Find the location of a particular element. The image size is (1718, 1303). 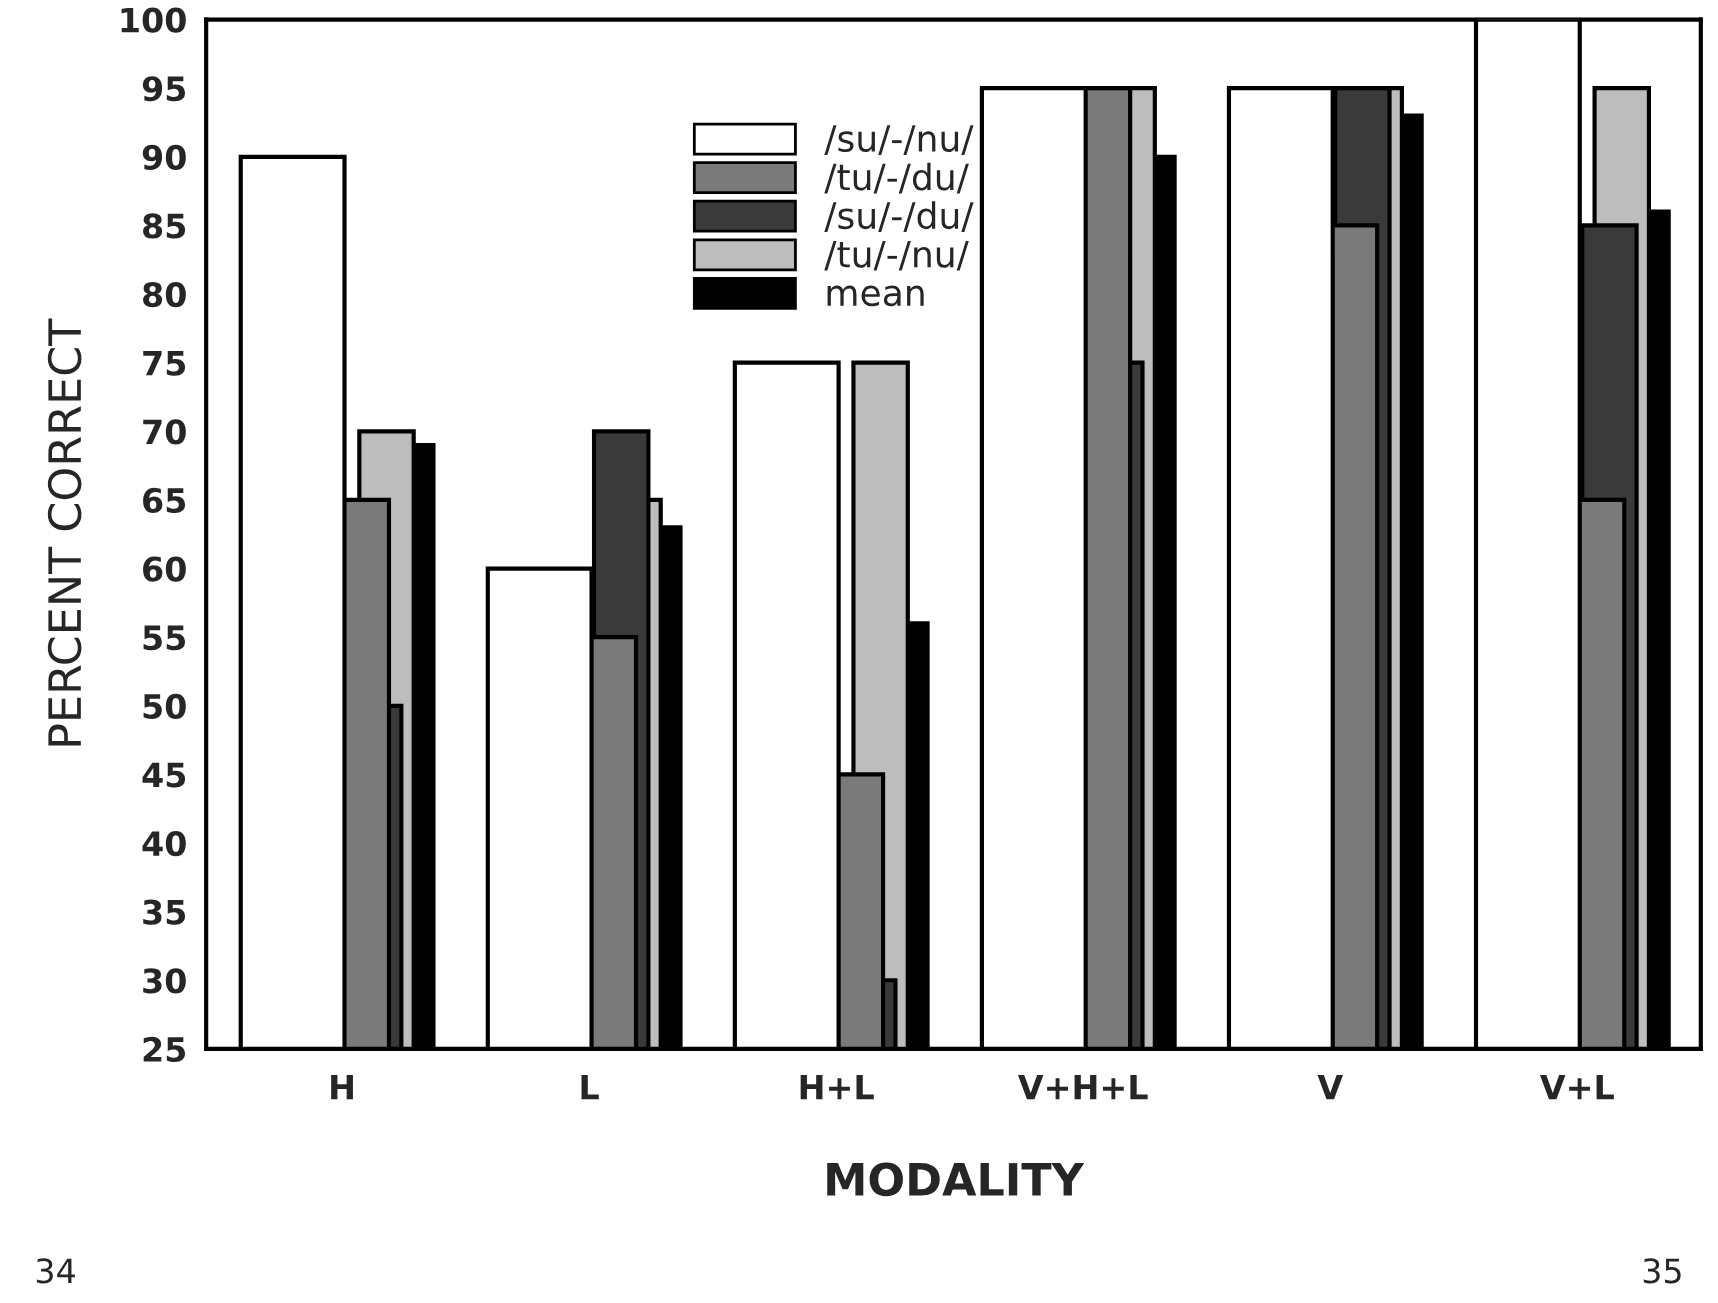

legend-label: /tu/-/du/ is located at coordinates (896, 178).